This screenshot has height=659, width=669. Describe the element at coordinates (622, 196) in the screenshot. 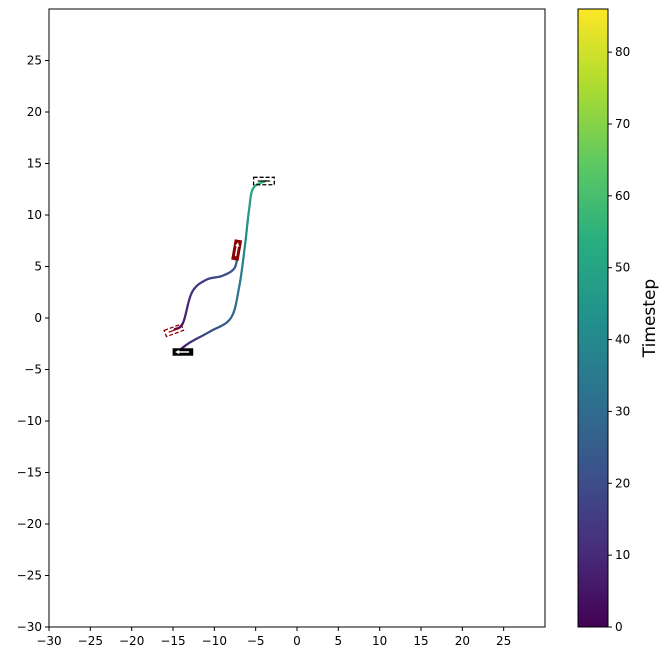

I see `colorbar-tick-label: 60` at that location.